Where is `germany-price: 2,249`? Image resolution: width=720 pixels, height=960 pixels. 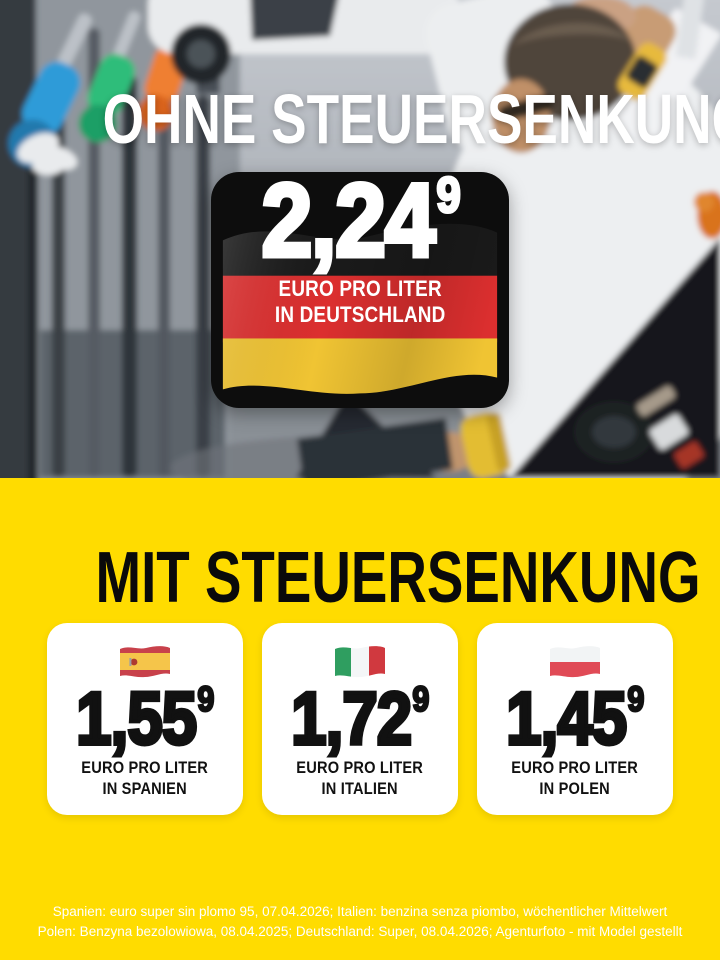
germany-price: 2,249 is located at coordinates (360, 221).